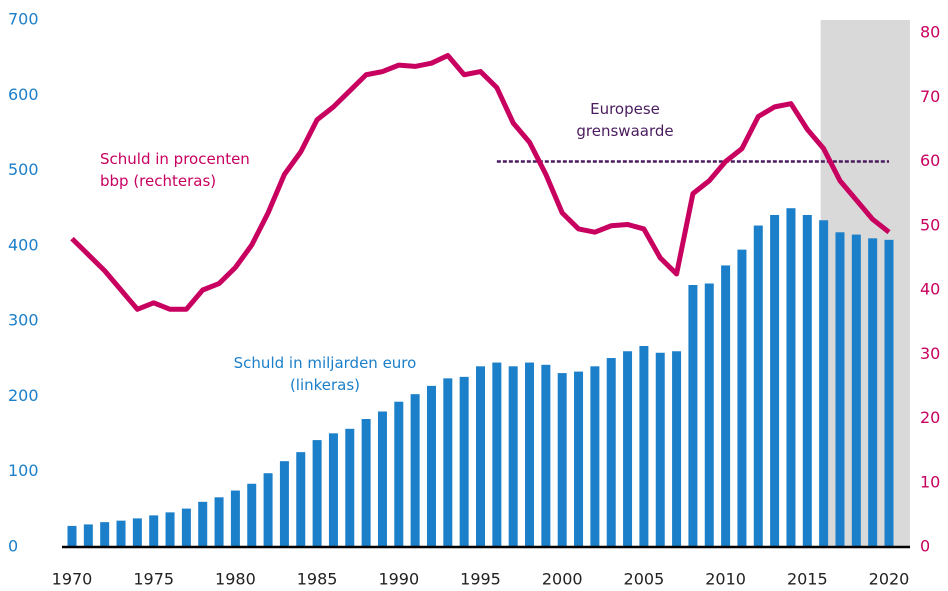  What do you see at coordinates (930, 160) in the screenshot?
I see `y2-tick-label: 60` at bounding box center [930, 160].